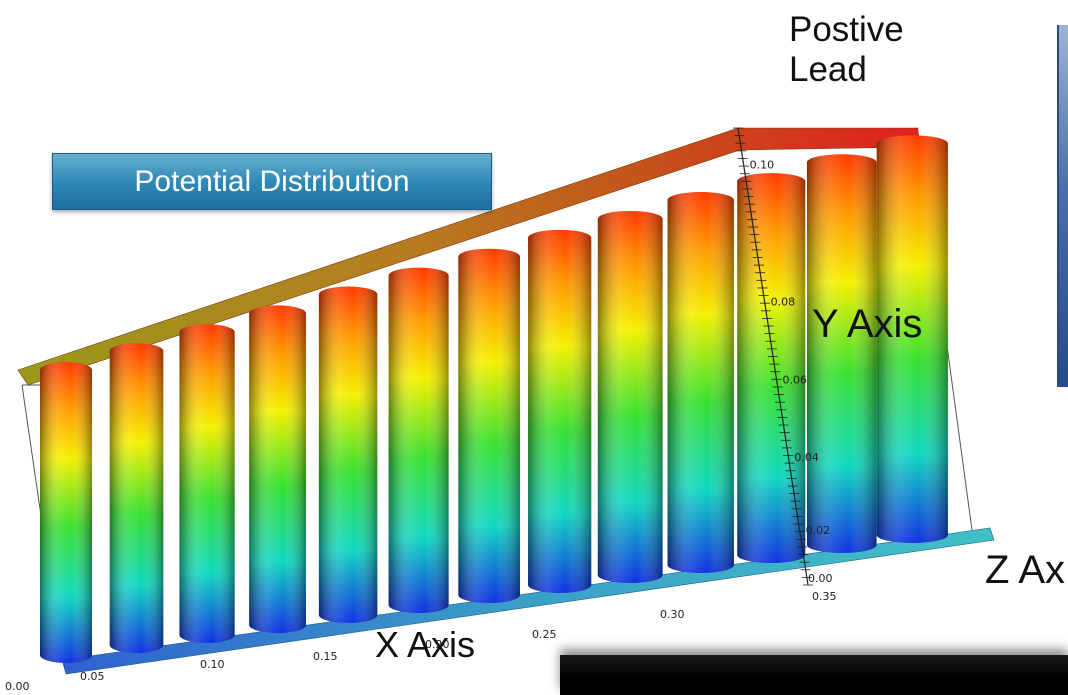  I want to click on x-axis-tick-label: 0.35, so click(824, 596).